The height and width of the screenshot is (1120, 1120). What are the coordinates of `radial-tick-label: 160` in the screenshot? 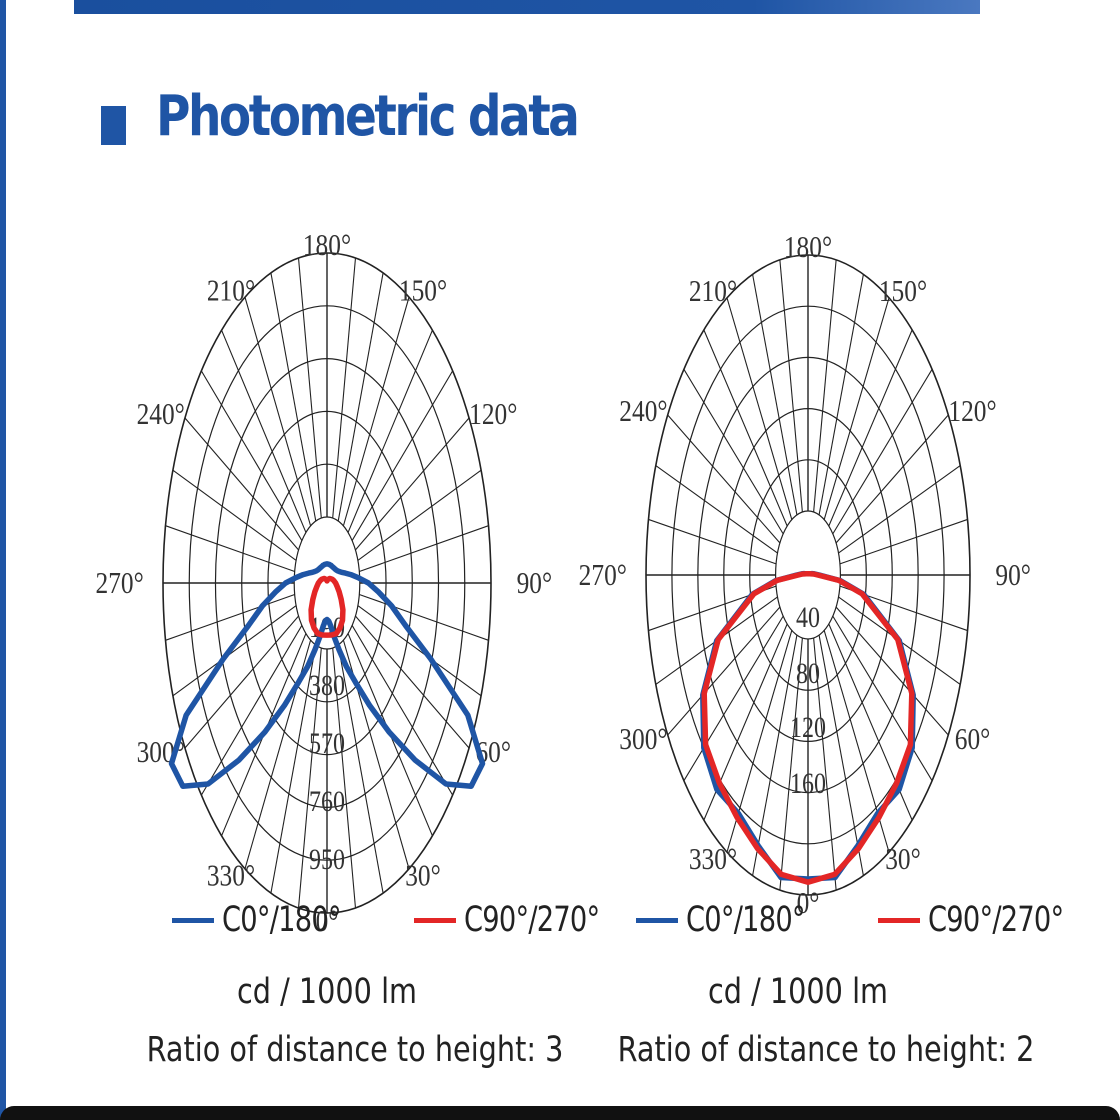 It's located at (808, 782).